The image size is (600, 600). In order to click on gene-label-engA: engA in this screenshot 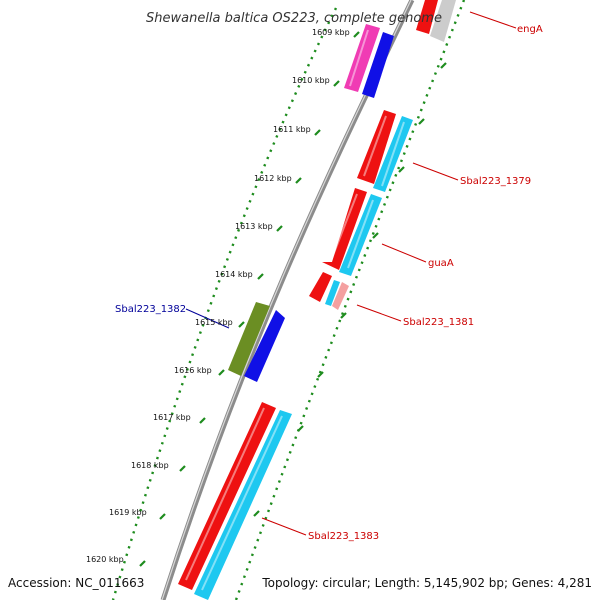, I will do `click(530, 29)`.